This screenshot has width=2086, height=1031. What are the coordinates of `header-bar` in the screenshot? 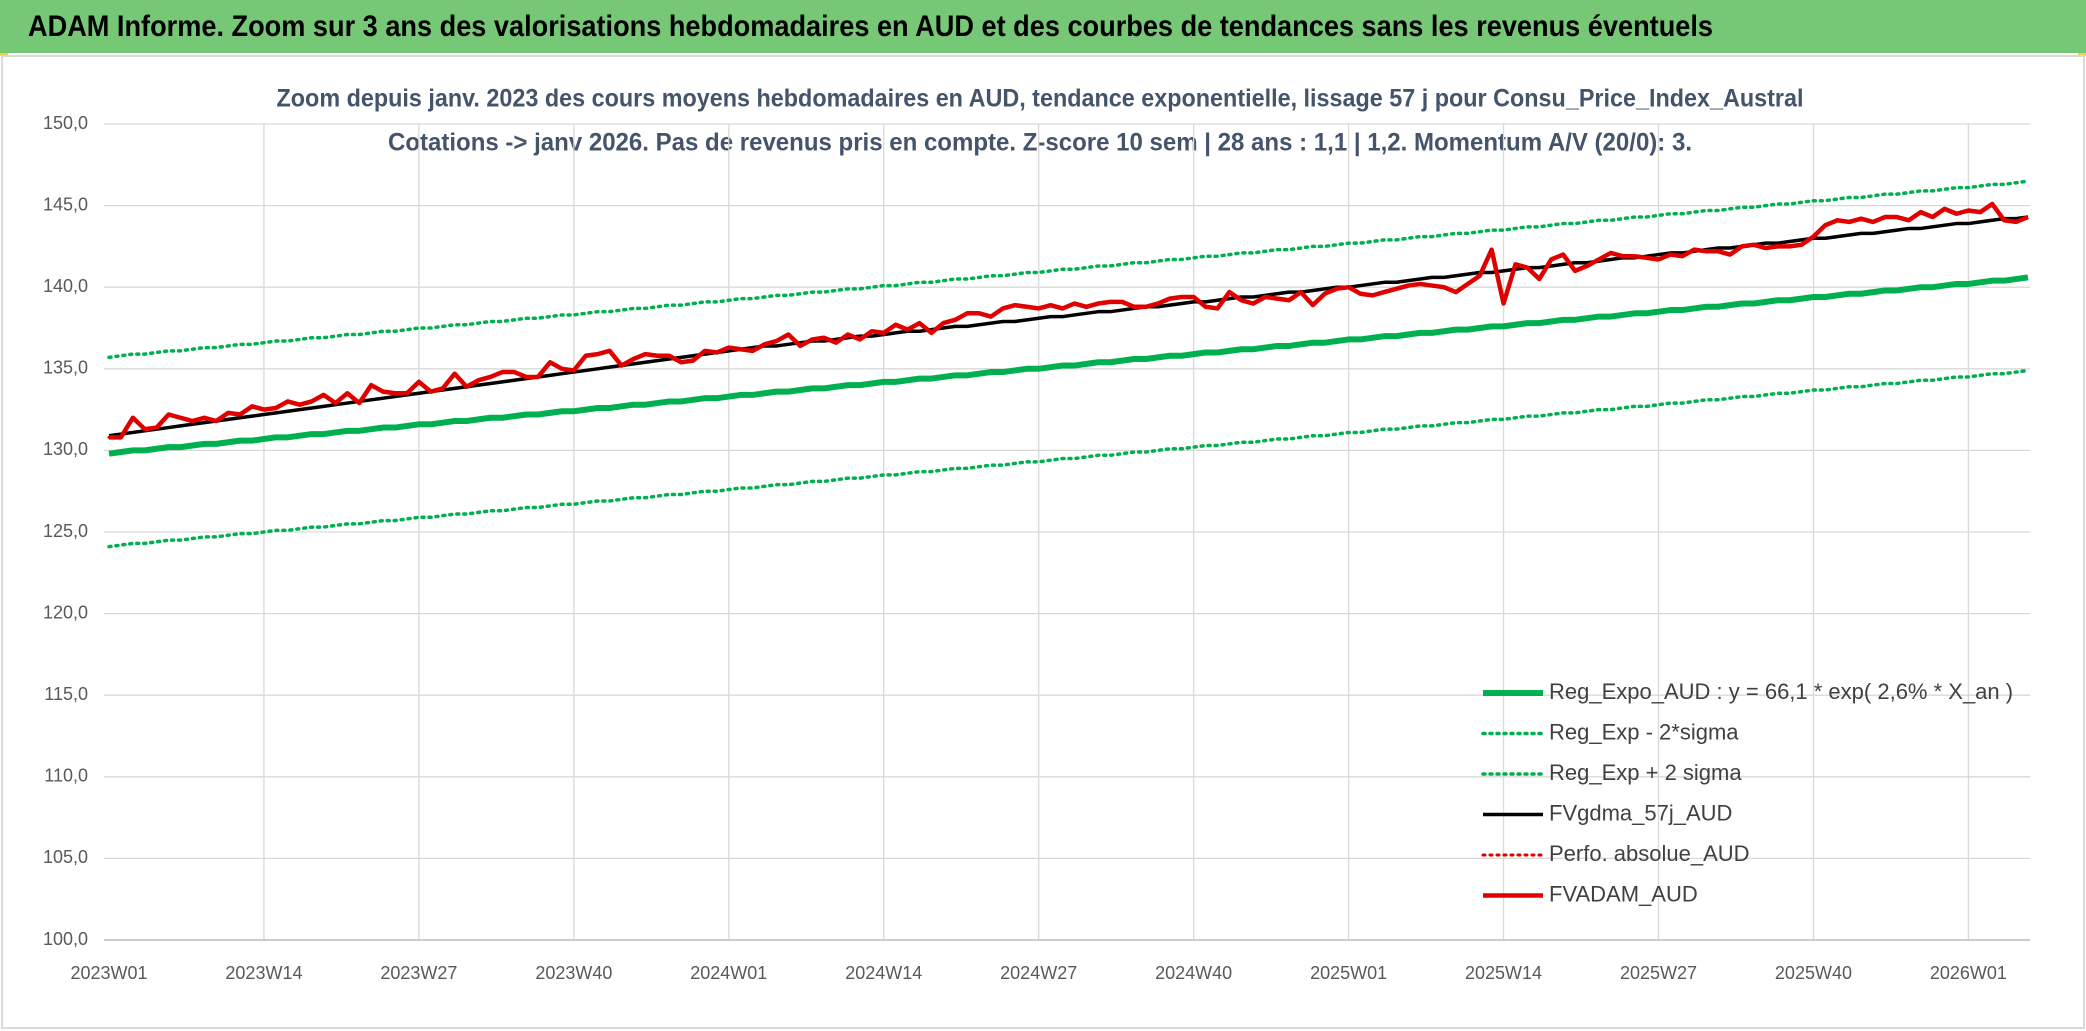 It's located at (1043, 26).